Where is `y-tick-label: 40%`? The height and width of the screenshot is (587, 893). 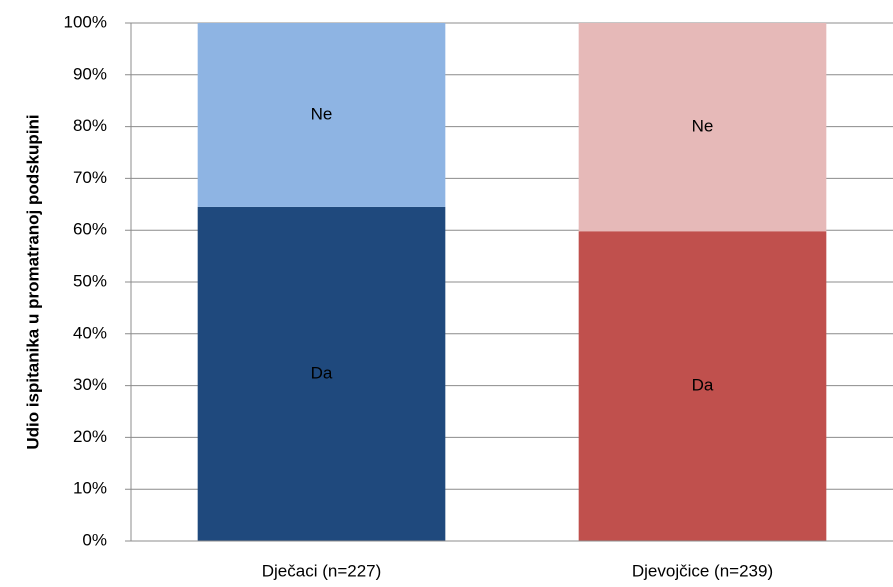
y-tick-label: 40% is located at coordinates (90, 332).